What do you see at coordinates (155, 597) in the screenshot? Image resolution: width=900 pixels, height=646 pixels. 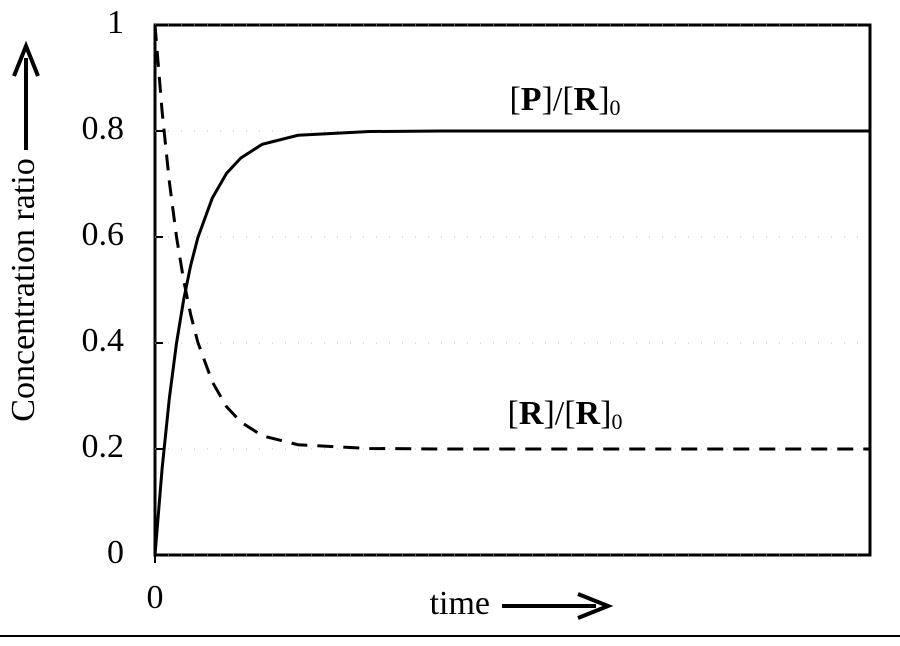 I see `x-tick-label: 0` at bounding box center [155, 597].